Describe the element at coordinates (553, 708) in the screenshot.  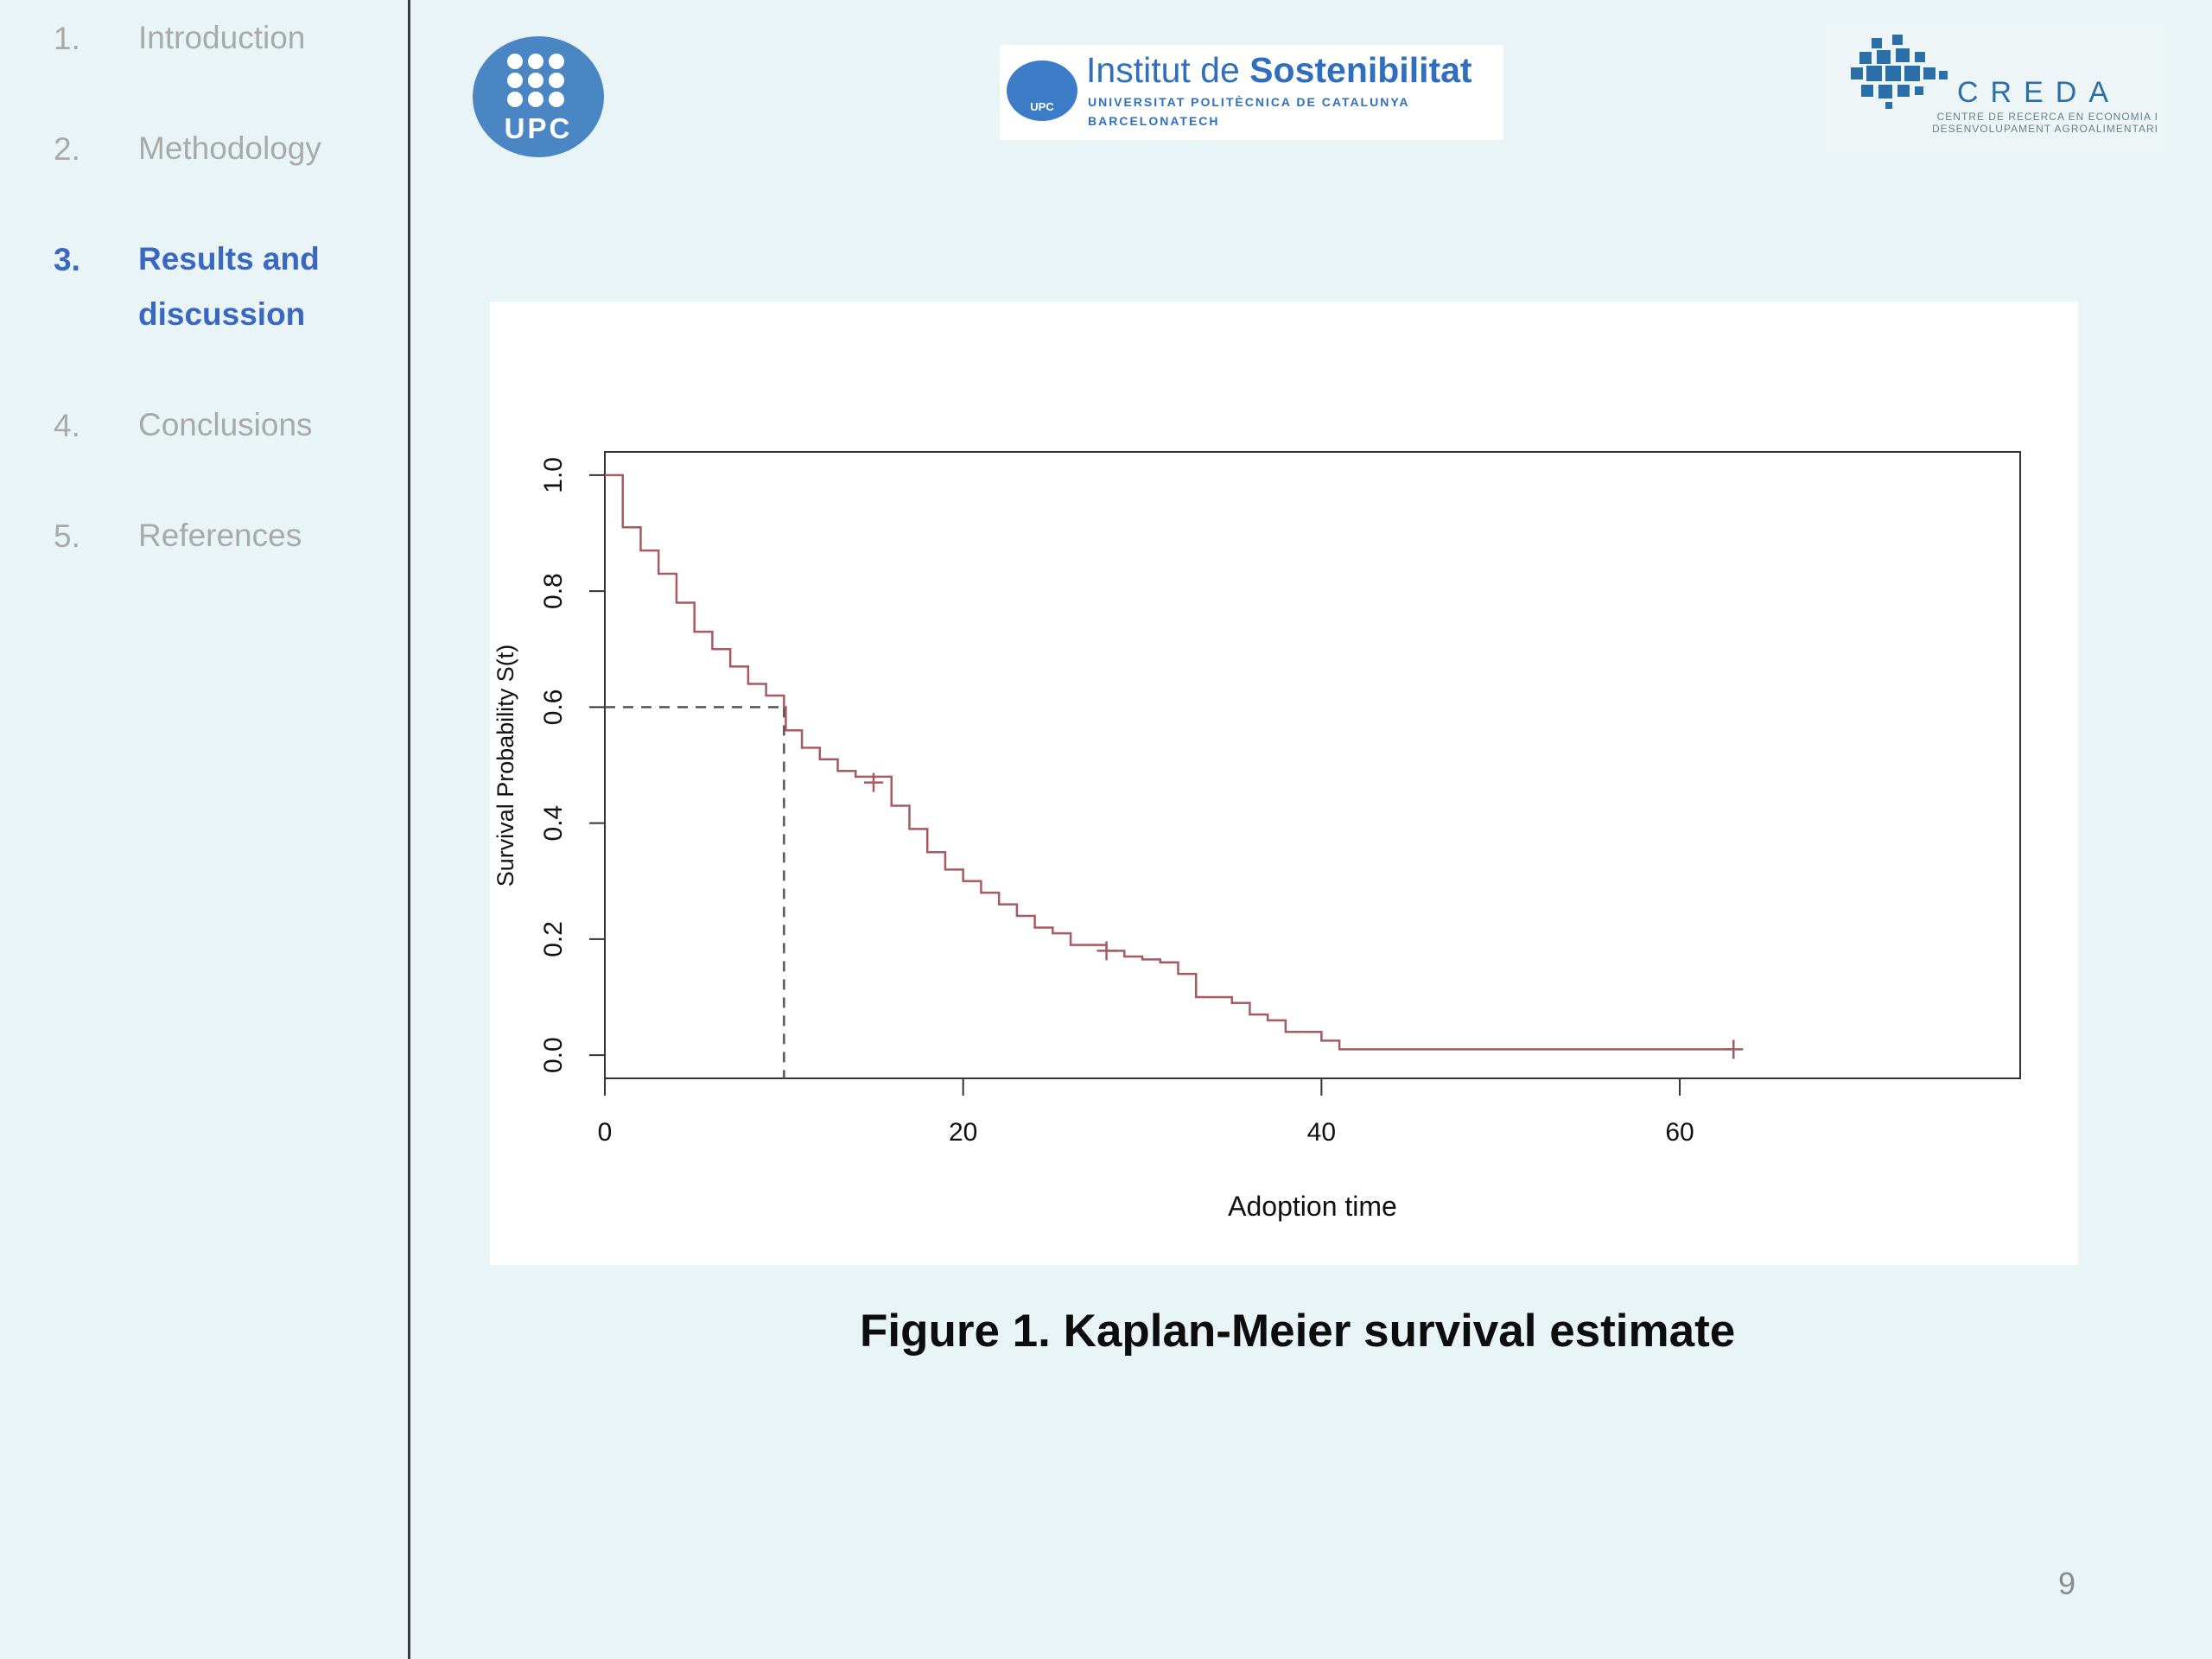
I see `y-tick-label: 0.6` at that location.